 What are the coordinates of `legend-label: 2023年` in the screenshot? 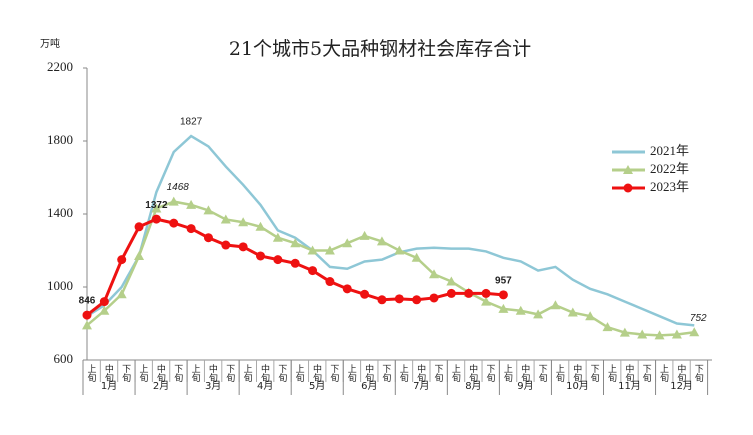 It's located at (669, 186).